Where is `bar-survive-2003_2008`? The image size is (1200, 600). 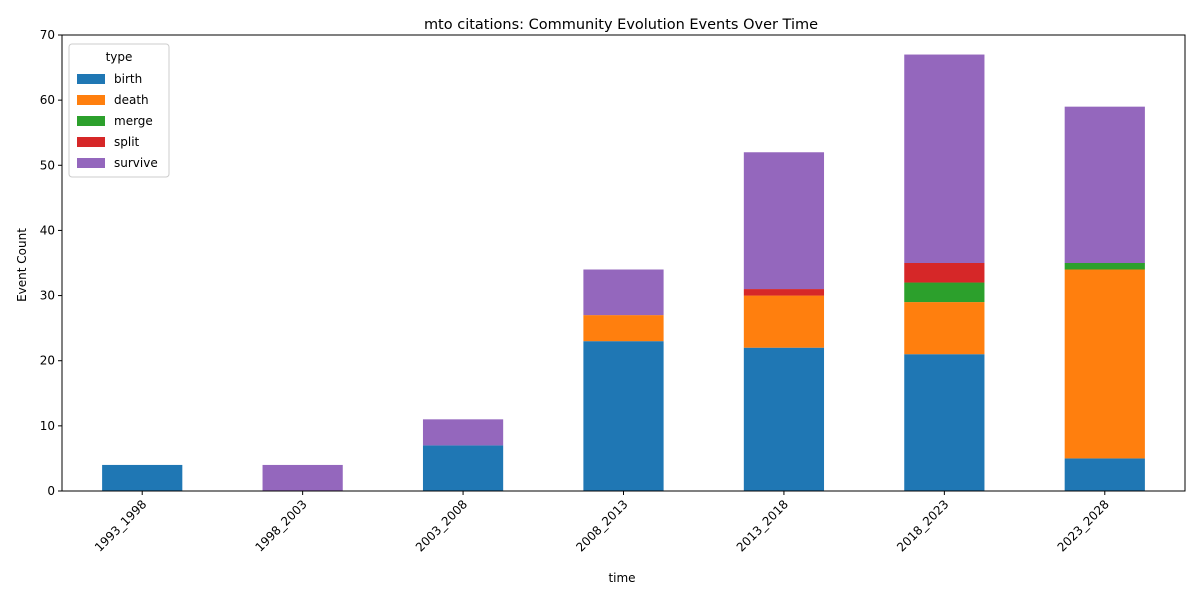 bar-survive-2003_2008 is located at coordinates (463, 432).